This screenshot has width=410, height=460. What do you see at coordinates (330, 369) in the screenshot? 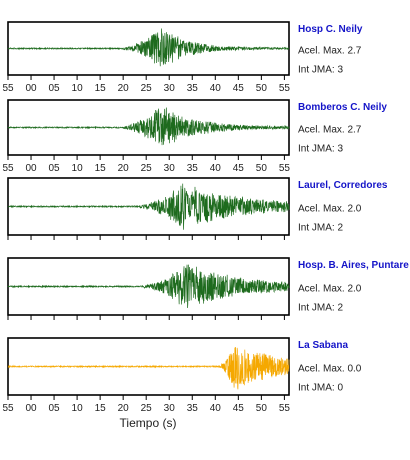
I see `max-acceleration-label: Acel. Max. 0.0` at bounding box center [330, 369].